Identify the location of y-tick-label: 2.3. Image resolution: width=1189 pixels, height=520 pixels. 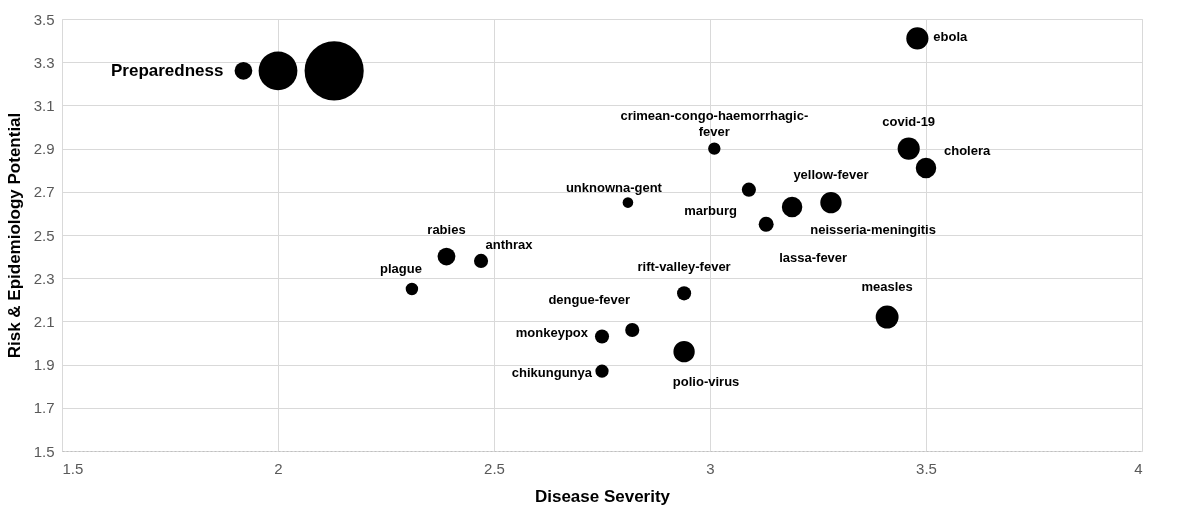
(44, 278).